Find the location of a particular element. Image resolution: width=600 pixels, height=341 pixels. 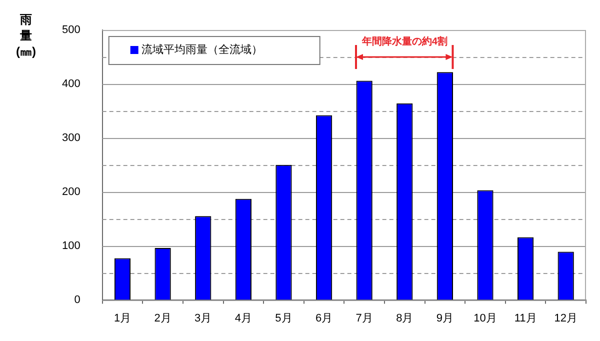

y-axis-title: 雨量(㎜) is located at coordinates (26, 35).